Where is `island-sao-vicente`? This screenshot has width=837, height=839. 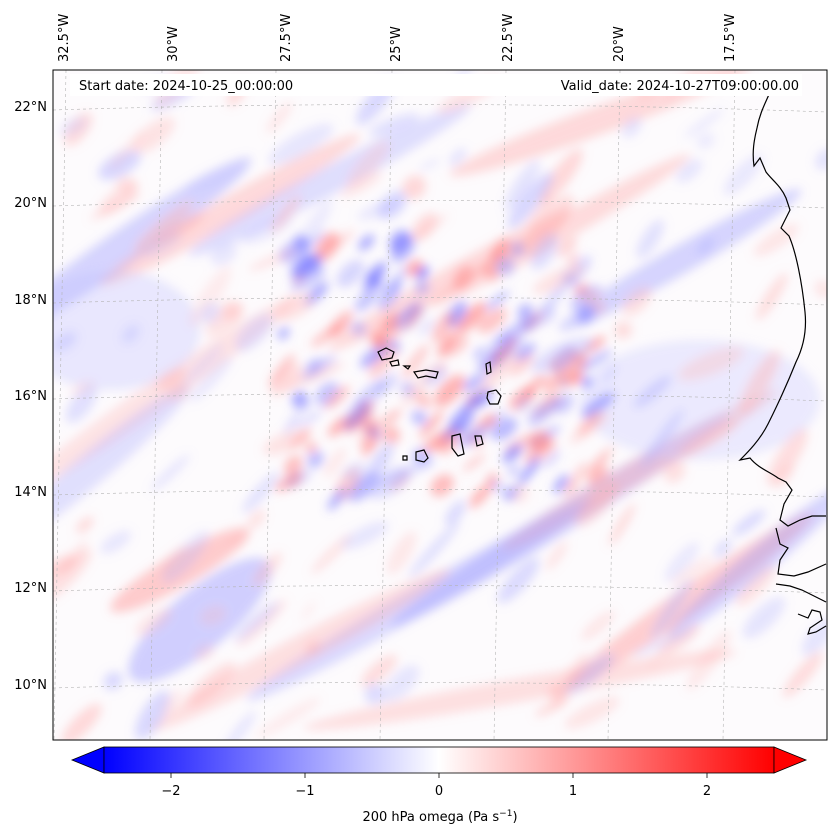
island-sao-vicente is located at coordinates (394, 363).